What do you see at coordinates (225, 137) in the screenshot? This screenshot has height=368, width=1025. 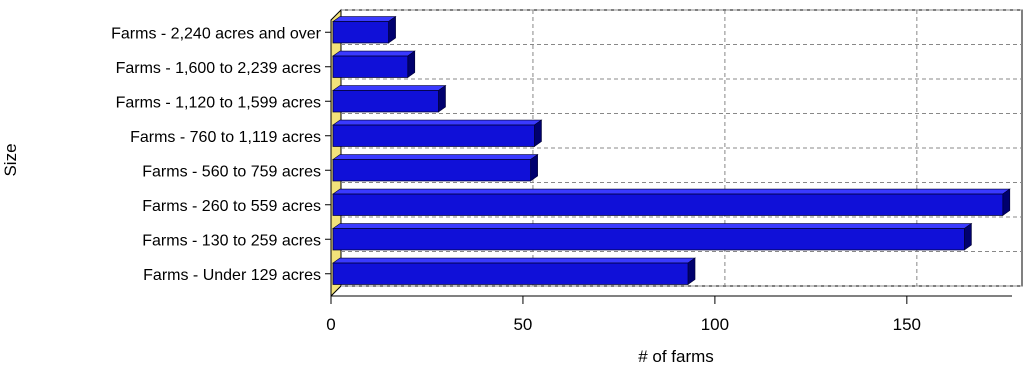 I see `y-tick-label: Farms - 760 to 1,119 acres` at bounding box center [225, 137].